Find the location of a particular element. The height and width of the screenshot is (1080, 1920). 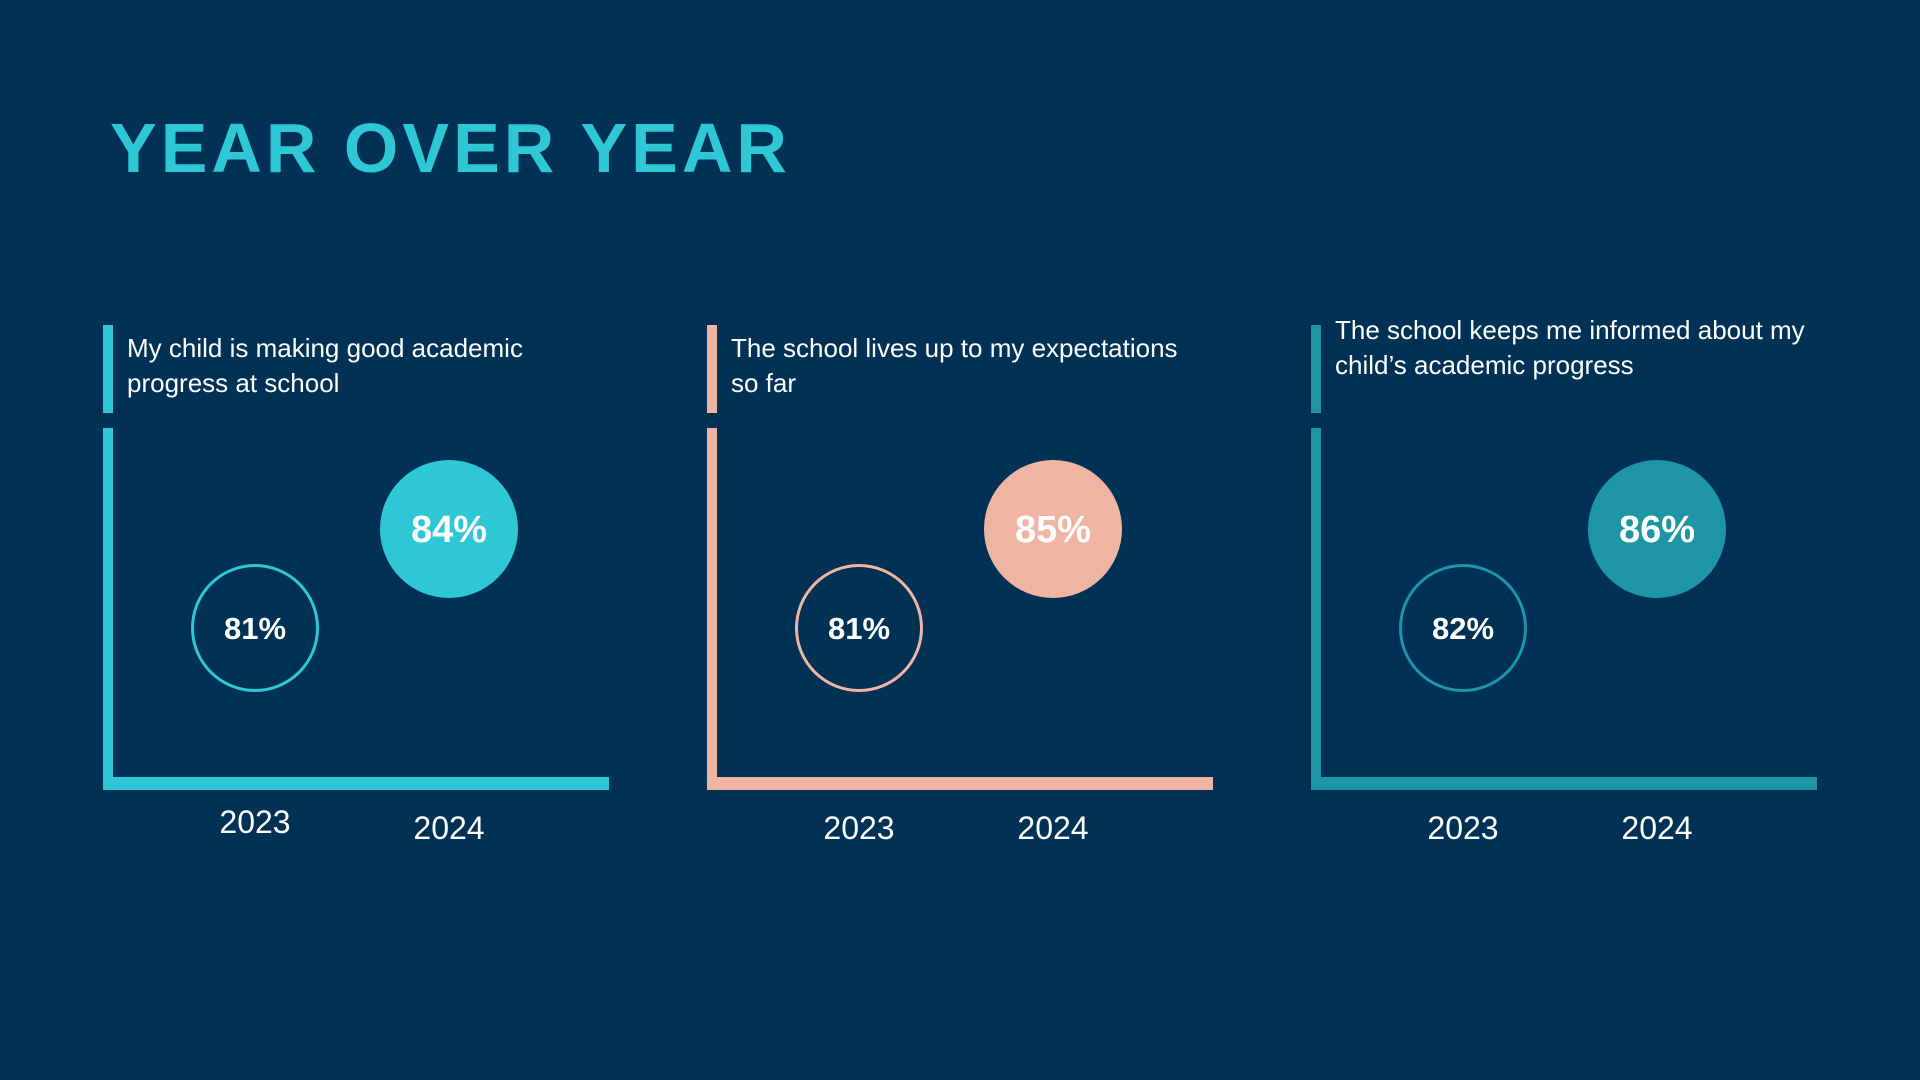

bubble-chart: 81% 2023 84% 2024 is located at coordinates (356, 637).